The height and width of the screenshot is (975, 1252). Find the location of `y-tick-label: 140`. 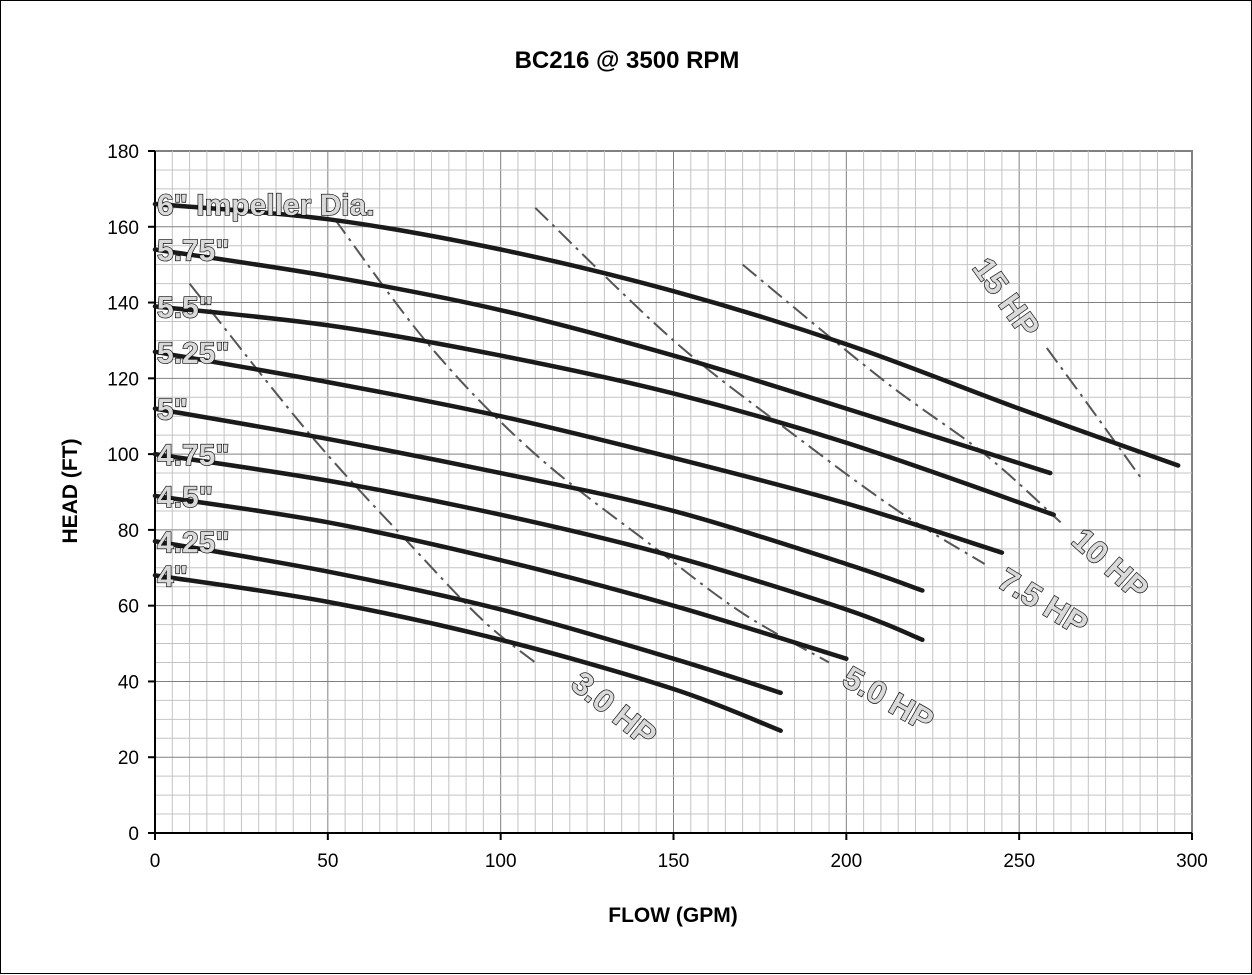

y-tick-label: 140 is located at coordinates (123, 304).